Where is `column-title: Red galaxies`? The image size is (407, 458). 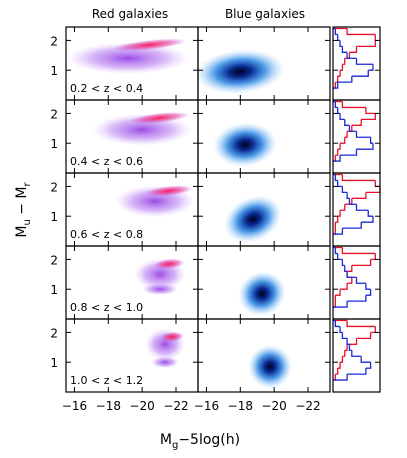
column-title: Red galaxies is located at coordinates (130, 14).